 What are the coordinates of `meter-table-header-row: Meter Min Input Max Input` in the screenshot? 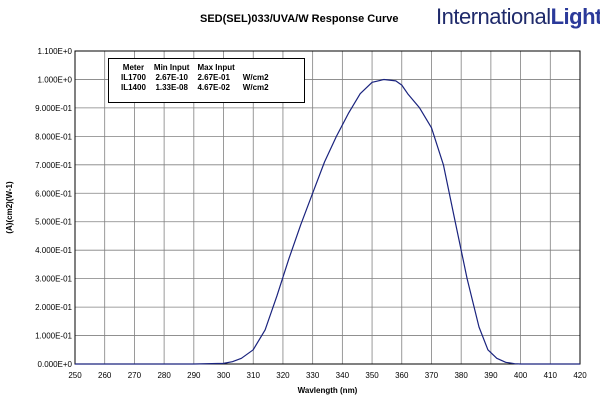 It's located at (195, 68).